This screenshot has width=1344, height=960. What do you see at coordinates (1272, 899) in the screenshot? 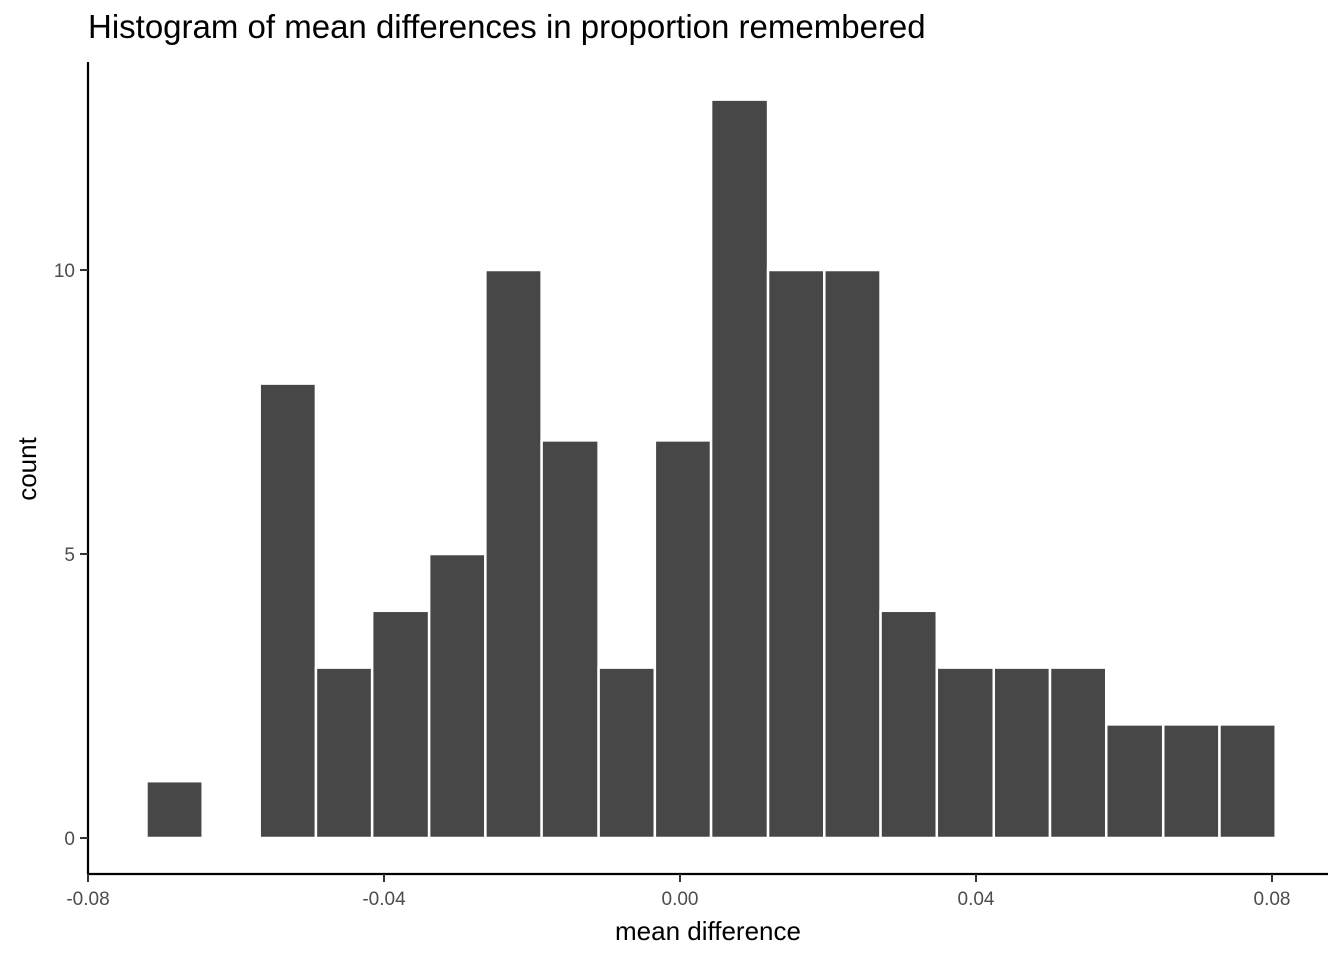
I see `x-tick-label-4: 0.08` at bounding box center [1272, 899].